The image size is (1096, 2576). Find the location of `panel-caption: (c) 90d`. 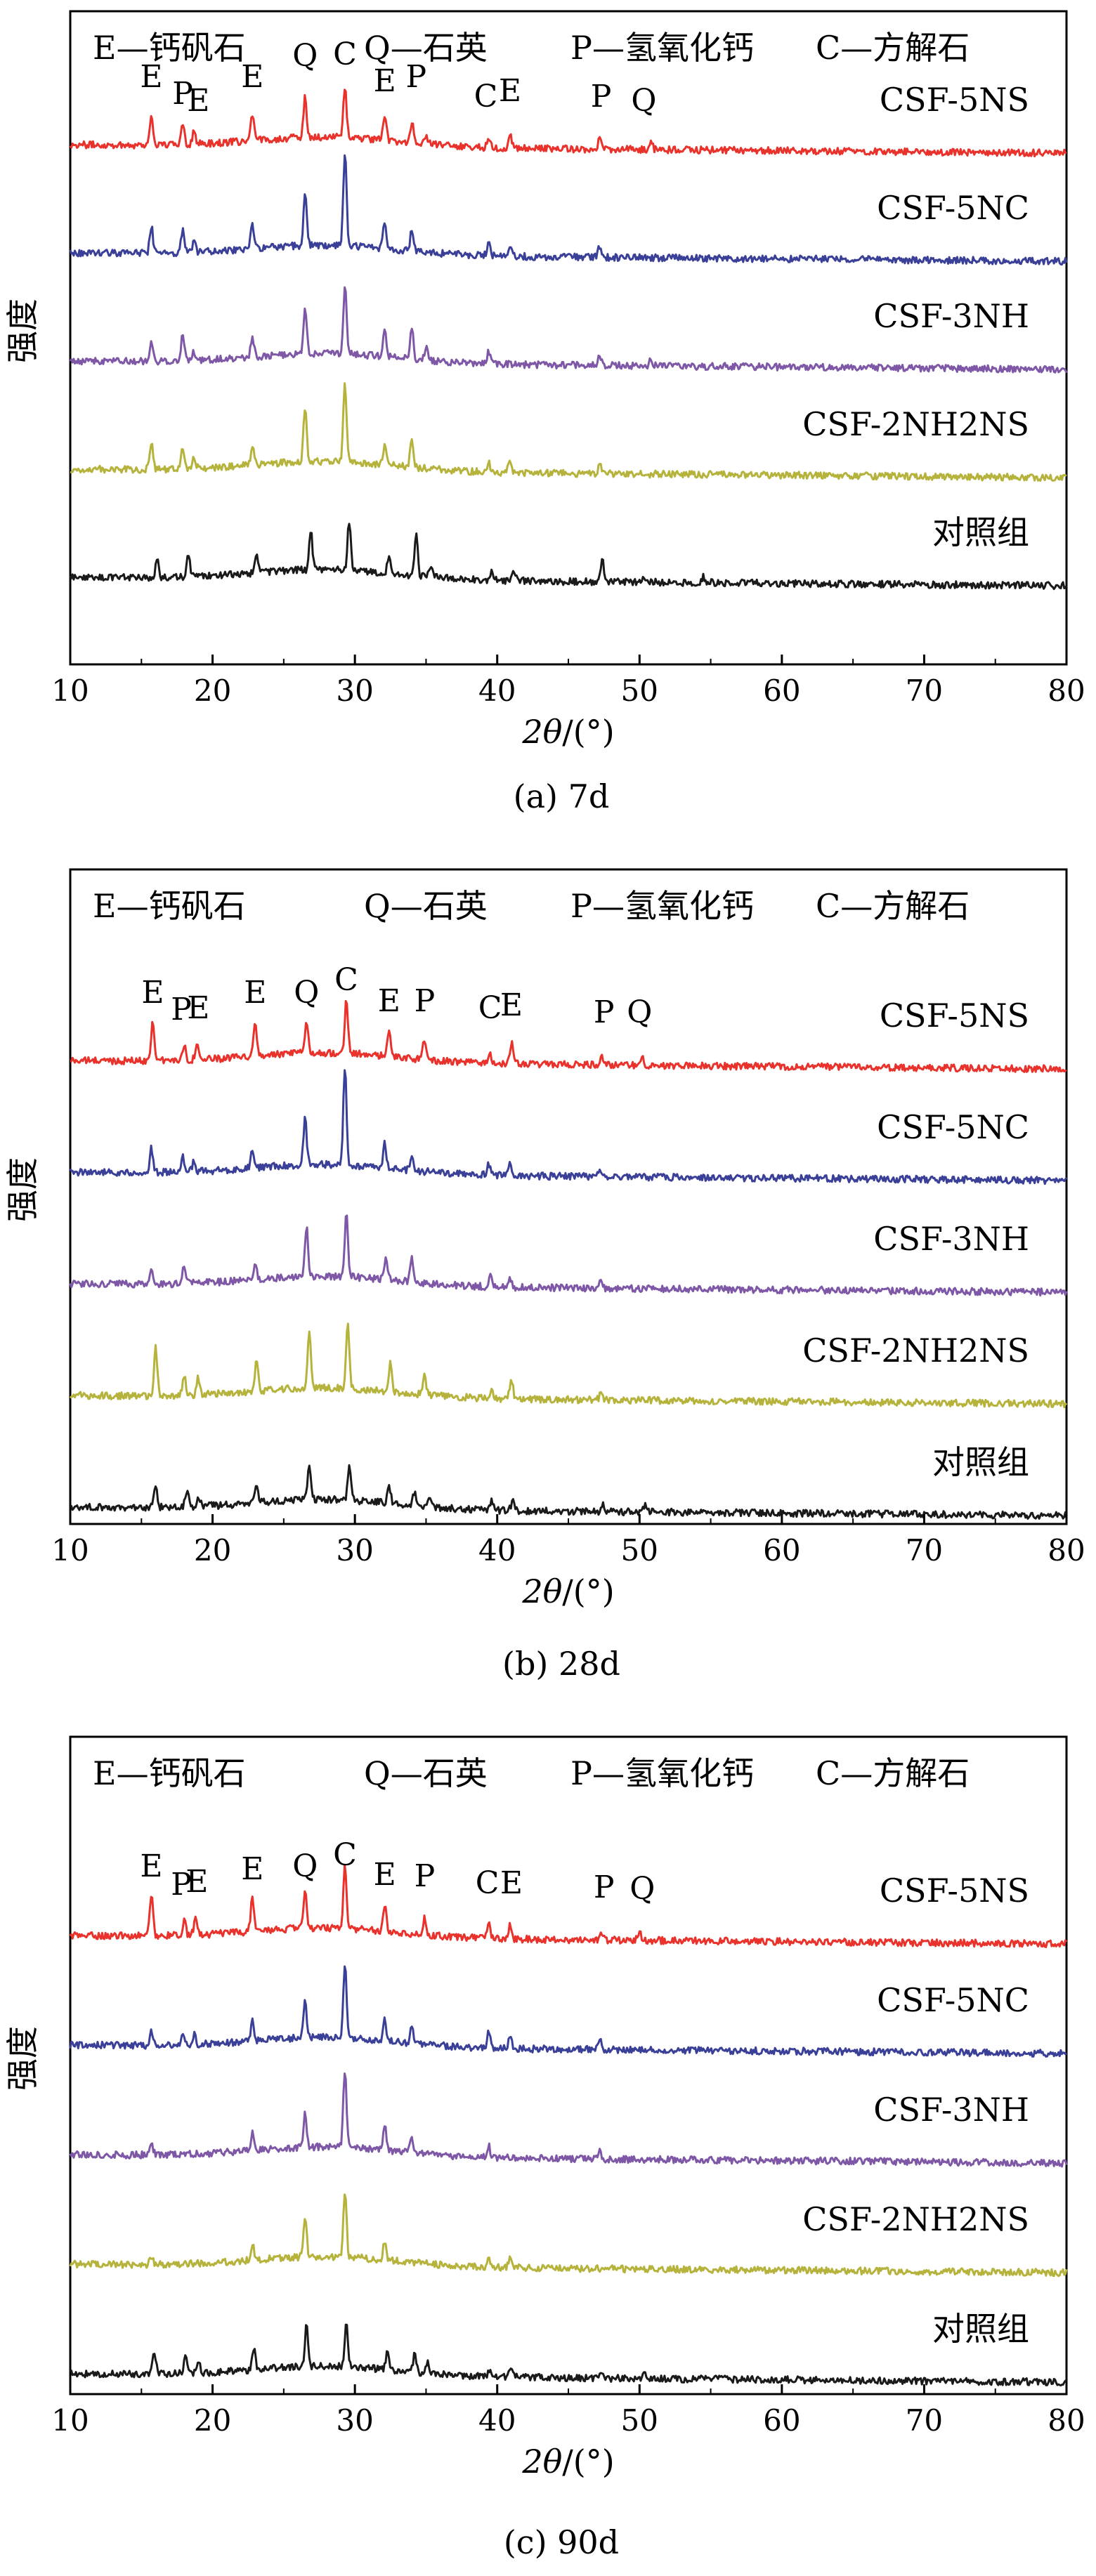

panel-caption: (c) 90d is located at coordinates (561, 2542).